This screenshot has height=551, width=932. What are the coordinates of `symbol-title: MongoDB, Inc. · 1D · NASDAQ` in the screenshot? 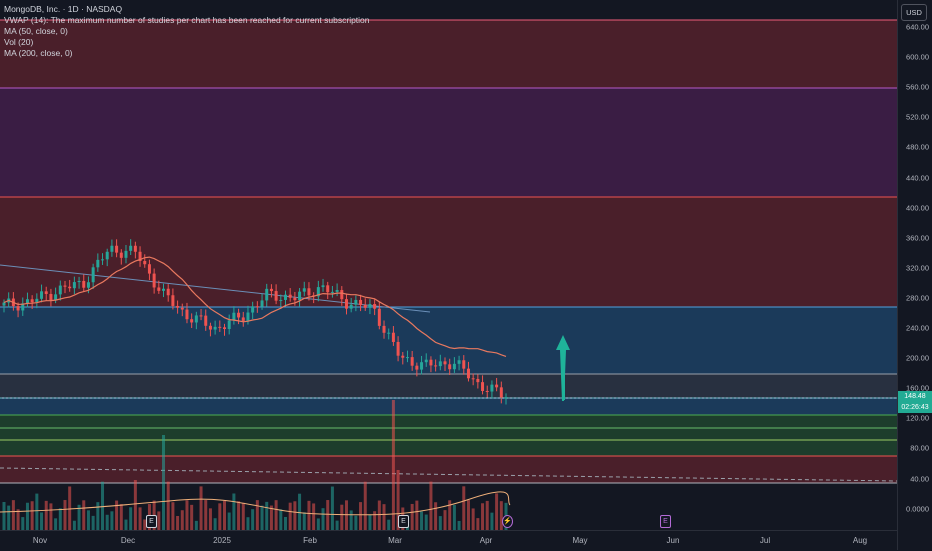 It's located at (63, 9).